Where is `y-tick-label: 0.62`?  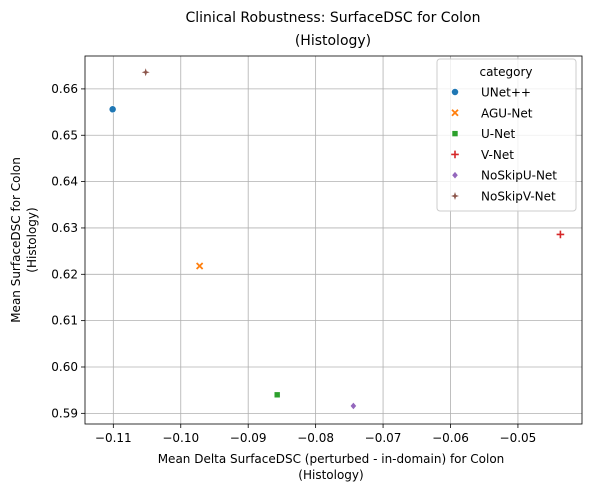
y-tick-label: 0.62 is located at coordinates (64, 274).